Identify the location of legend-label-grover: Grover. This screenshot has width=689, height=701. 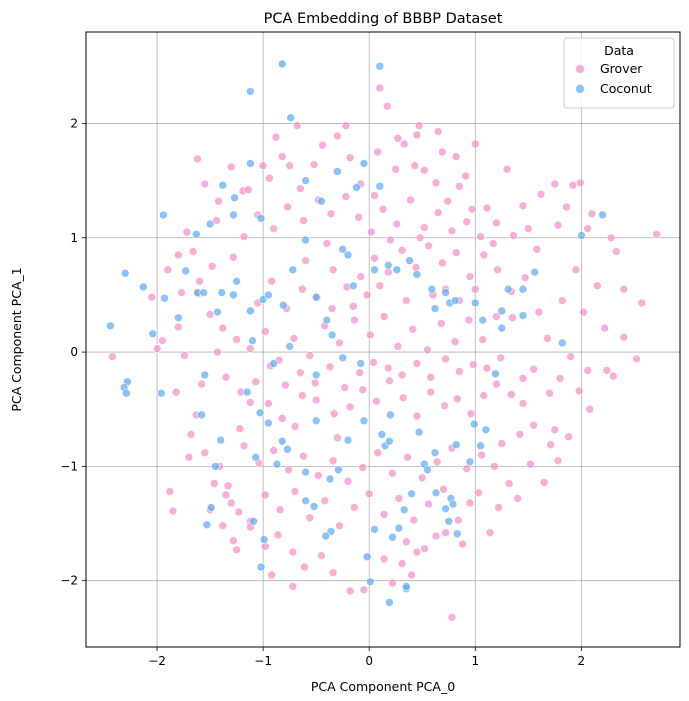
(621, 68).